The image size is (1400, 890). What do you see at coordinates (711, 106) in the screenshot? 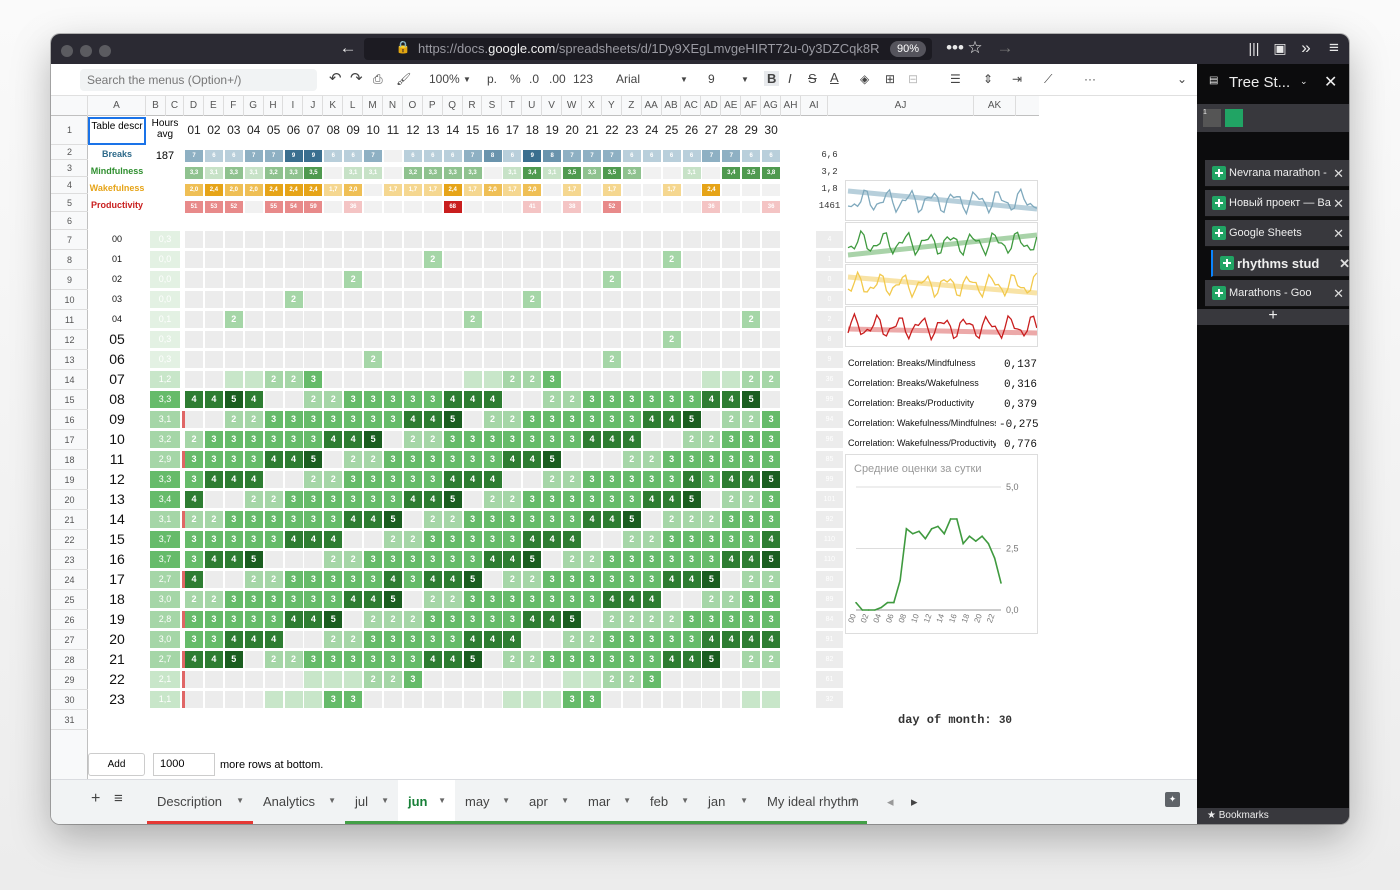
I see `column-header: AD` at bounding box center [711, 106].